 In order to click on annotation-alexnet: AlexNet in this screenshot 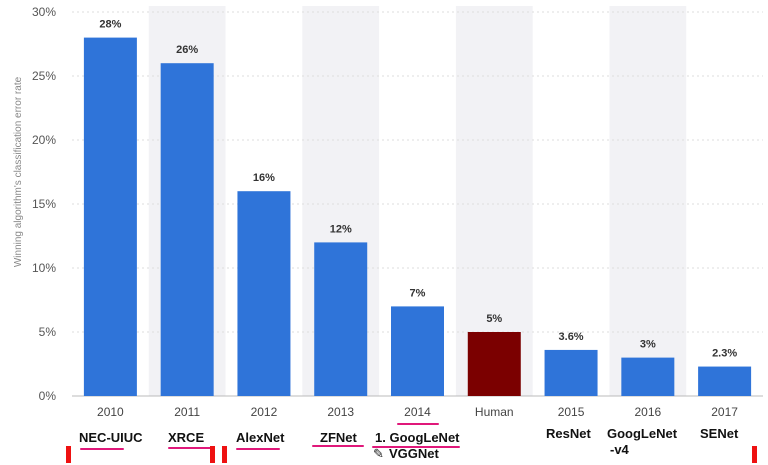, I will do `click(260, 437)`.